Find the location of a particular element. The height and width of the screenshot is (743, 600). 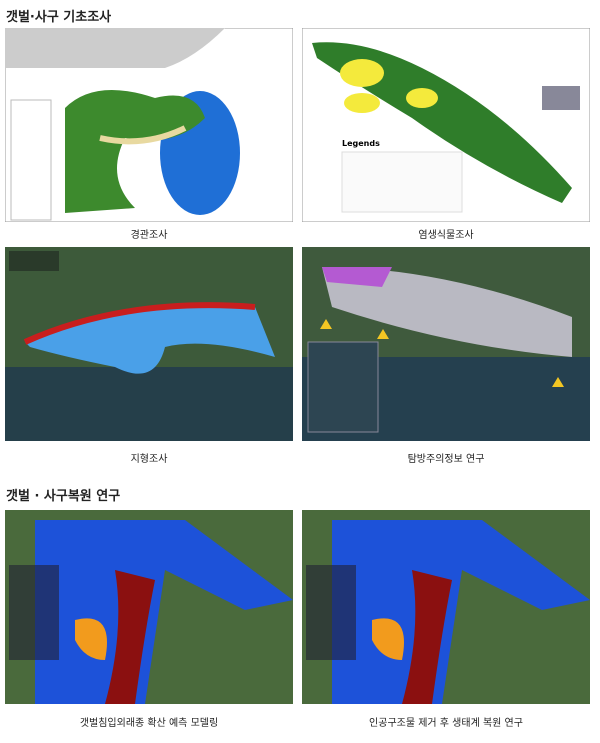

caption: 탐방주의정보 연구 is located at coordinates (446, 459).